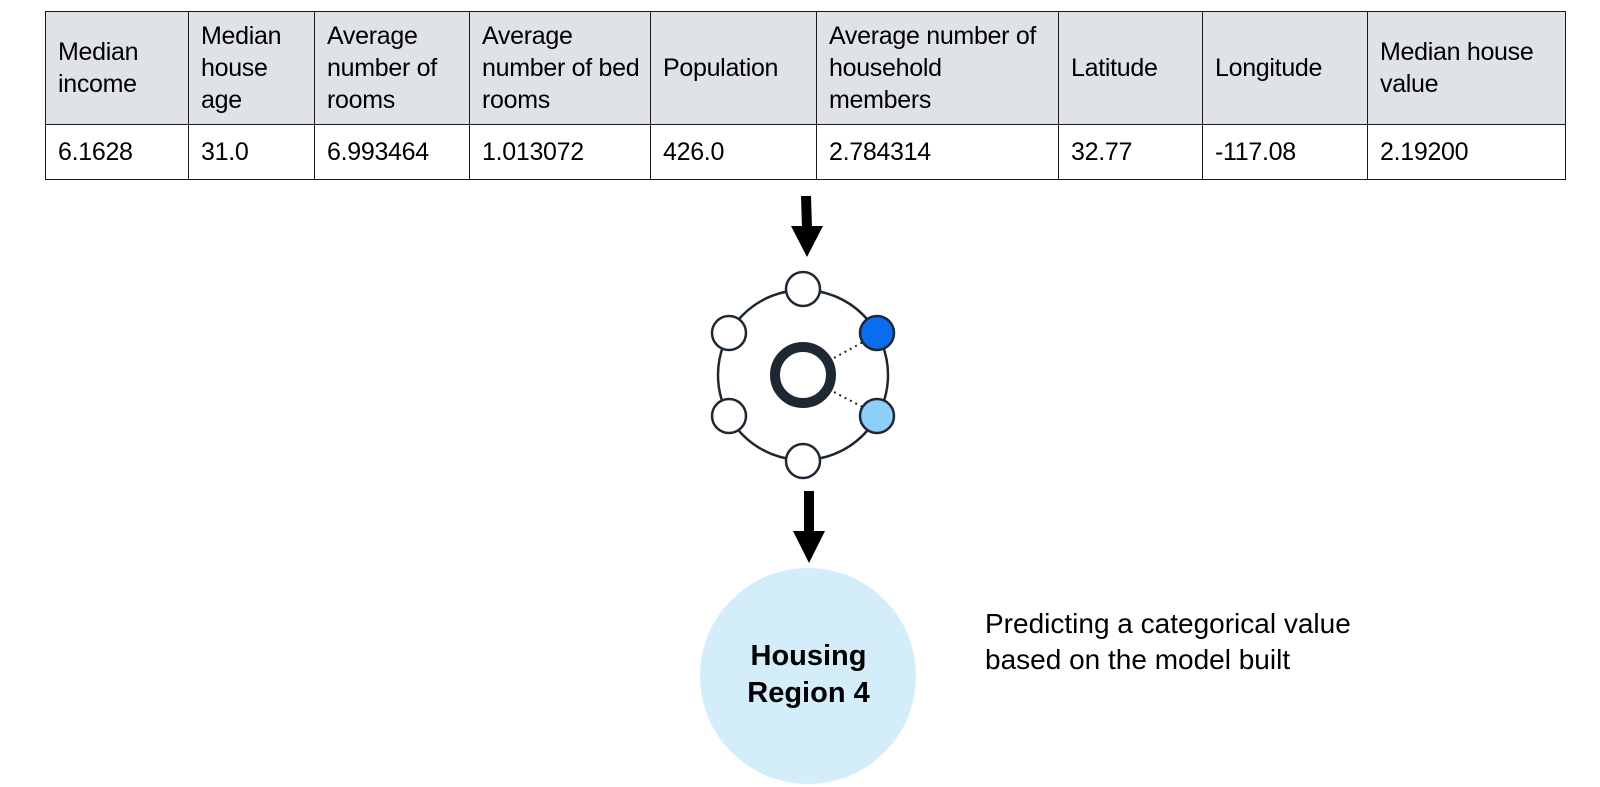  Describe the element at coordinates (854, 347) in the screenshot. I see `connection-dotted-line` at that location.